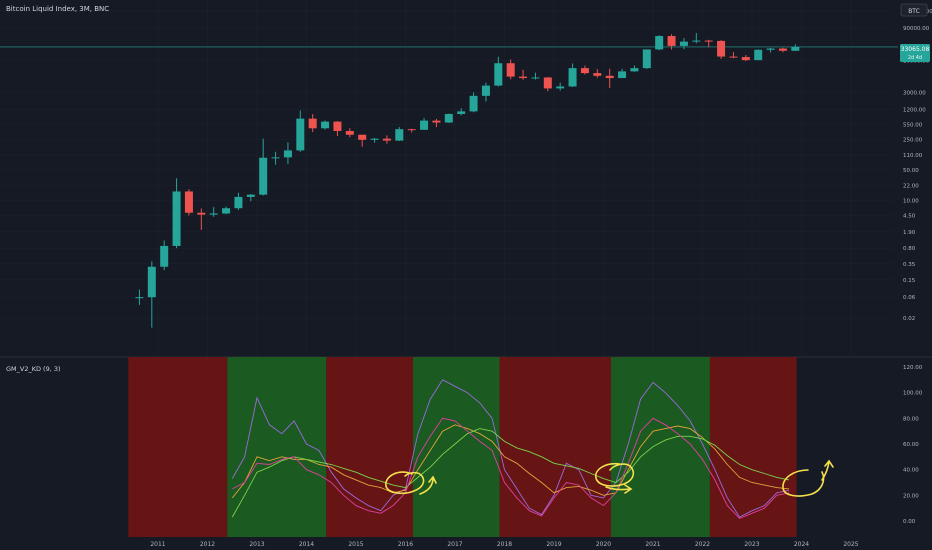 This screenshot has width=932, height=550. What do you see at coordinates (909, 233) in the screenshot?
I see `price-tick-label: 1.90` at bounding box center [909, 233].